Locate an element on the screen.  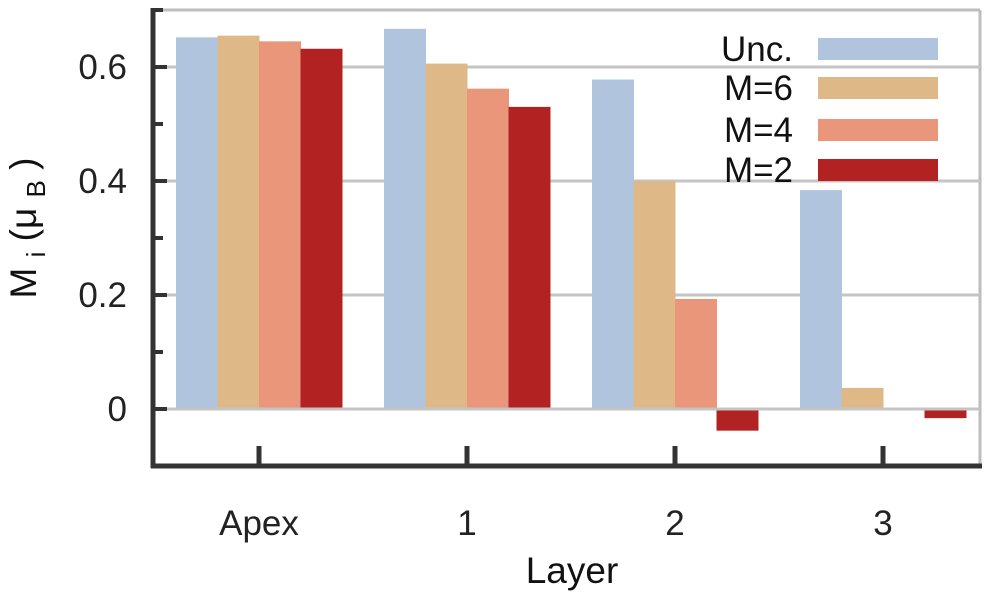
x-tick-label-3: 3 is located at coordinates (882, 523).